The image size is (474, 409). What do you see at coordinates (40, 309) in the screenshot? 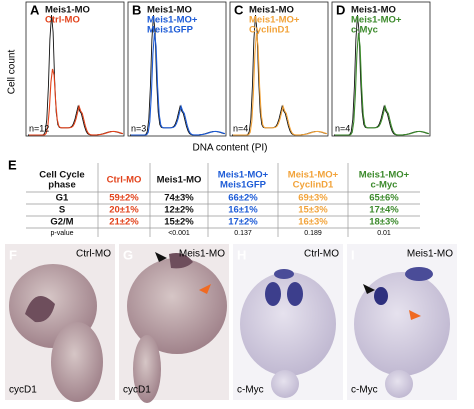
I see `eye` at bounding box center [40, 309].